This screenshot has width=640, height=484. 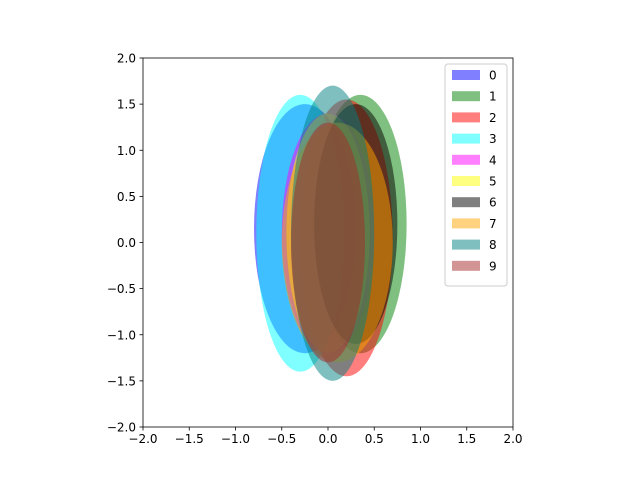 I want to click on legend-label: 6, so click(x=493, y=203).